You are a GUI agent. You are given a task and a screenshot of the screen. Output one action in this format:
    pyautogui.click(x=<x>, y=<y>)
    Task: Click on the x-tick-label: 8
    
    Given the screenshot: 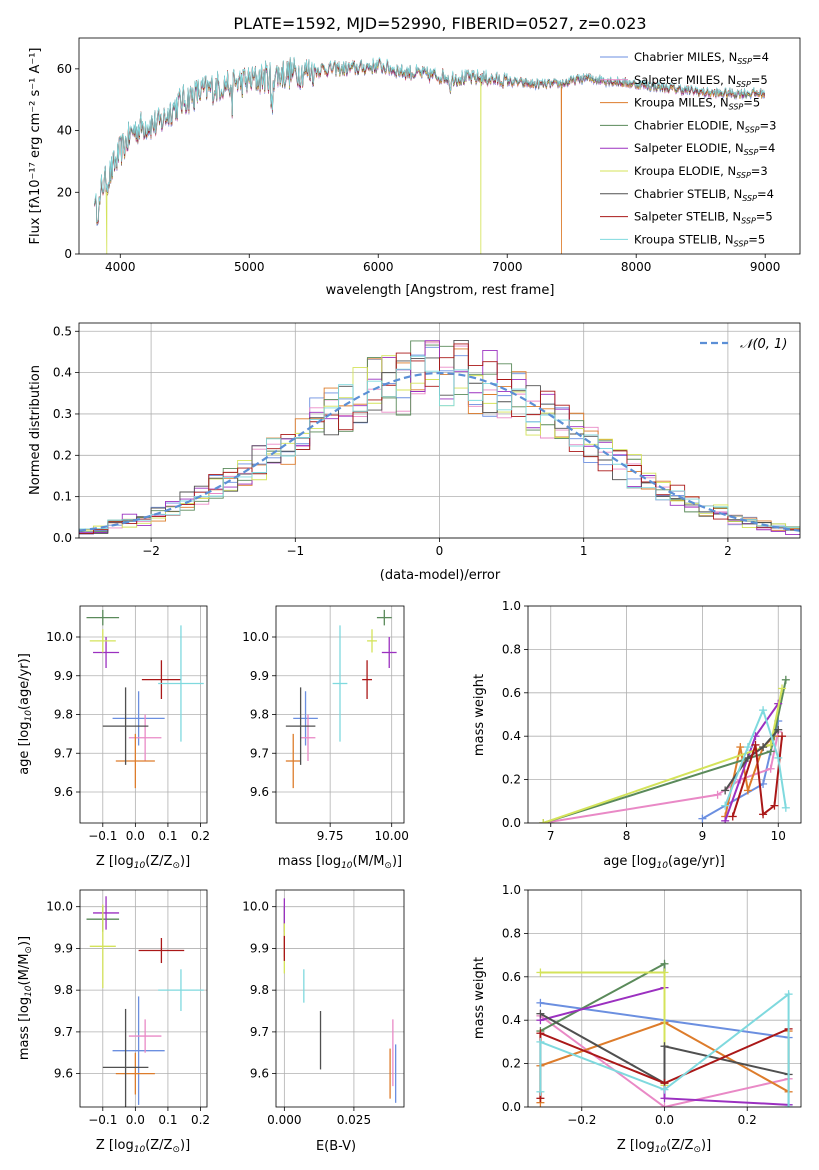 What is the action you would take?
    pyautogui.click(x=627, y=836)
    